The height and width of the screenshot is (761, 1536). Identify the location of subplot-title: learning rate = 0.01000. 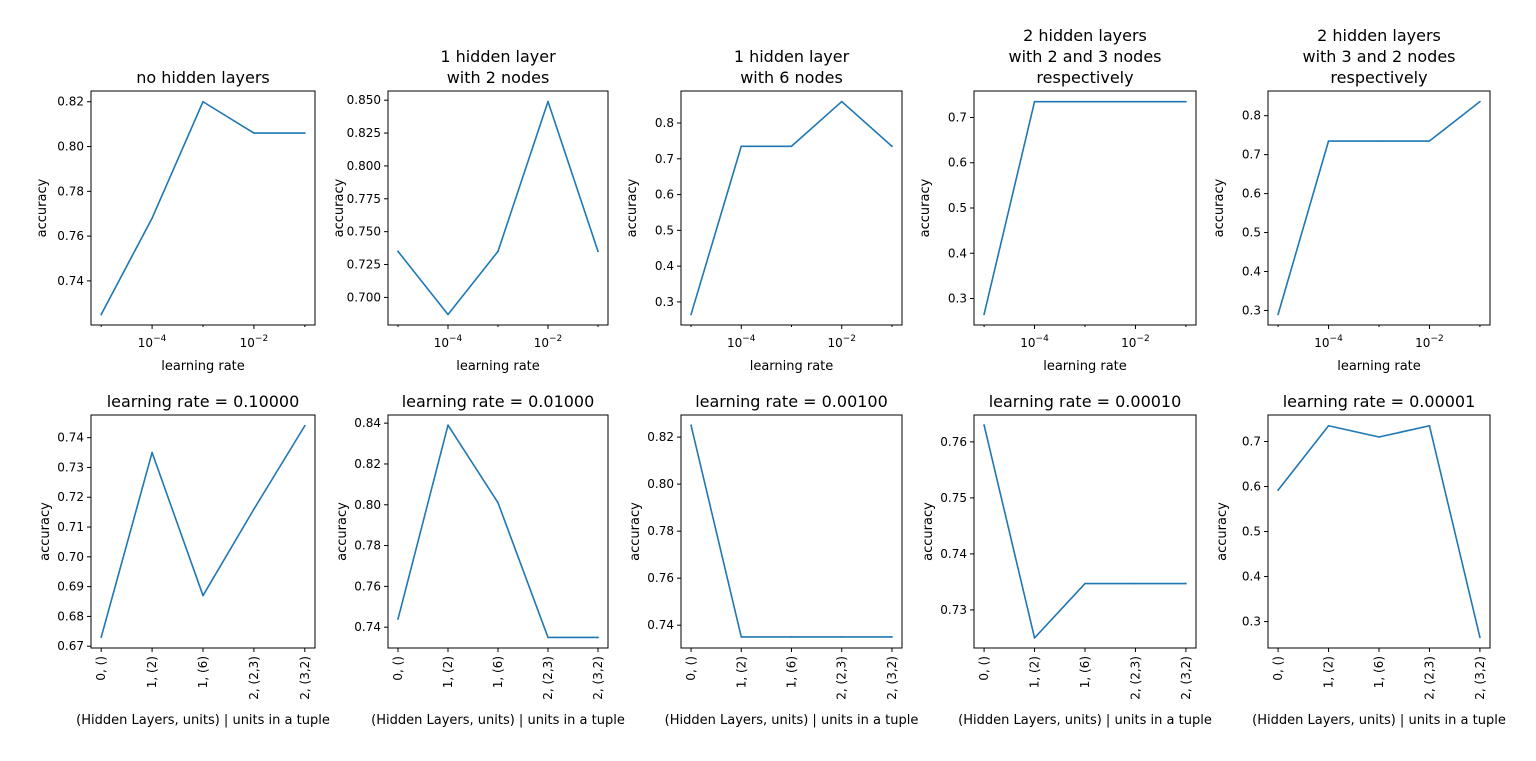
(498, 401).